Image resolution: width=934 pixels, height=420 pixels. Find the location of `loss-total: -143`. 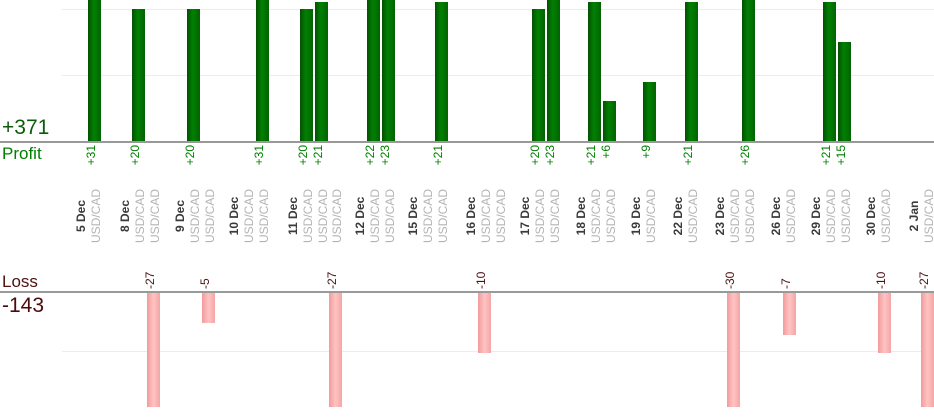

loss-total: -143 is located at coordinates (23, 305).